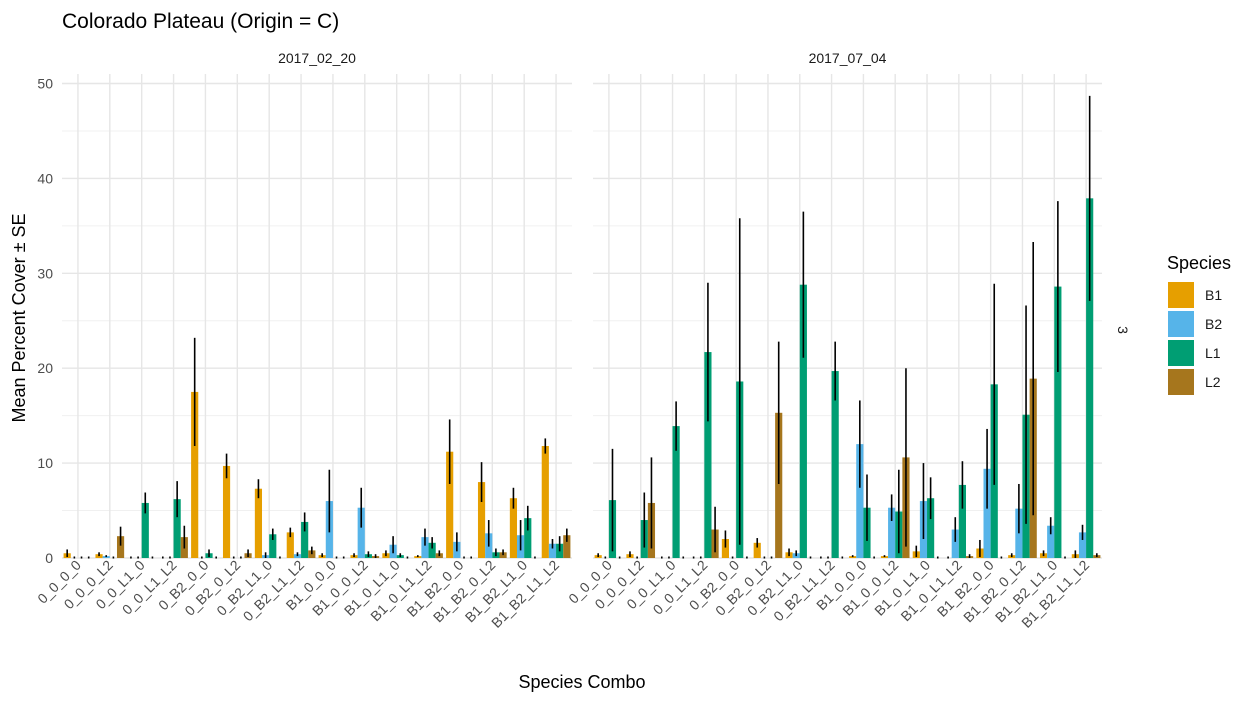 The image size is (1258, 706). What do you see at coordinates (1213, 295) in the screenshot?
I see `legend-label: B1` at bounding box center [1213, 295].